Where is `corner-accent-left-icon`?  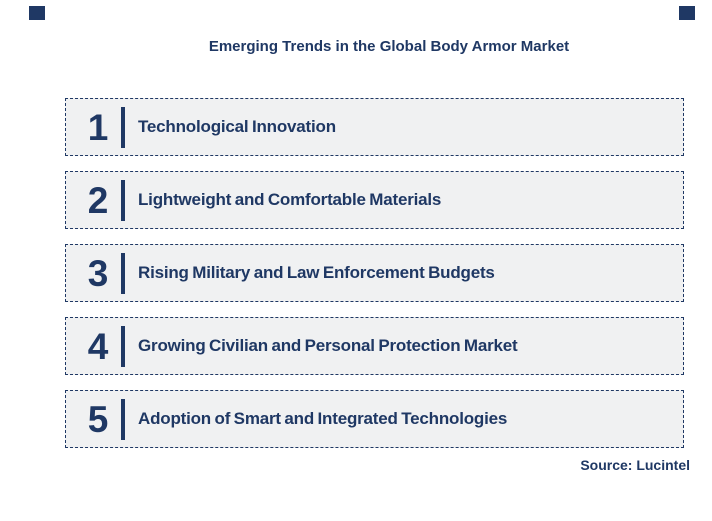 corner-accent-left-icon is located at coordinates (37, 13).